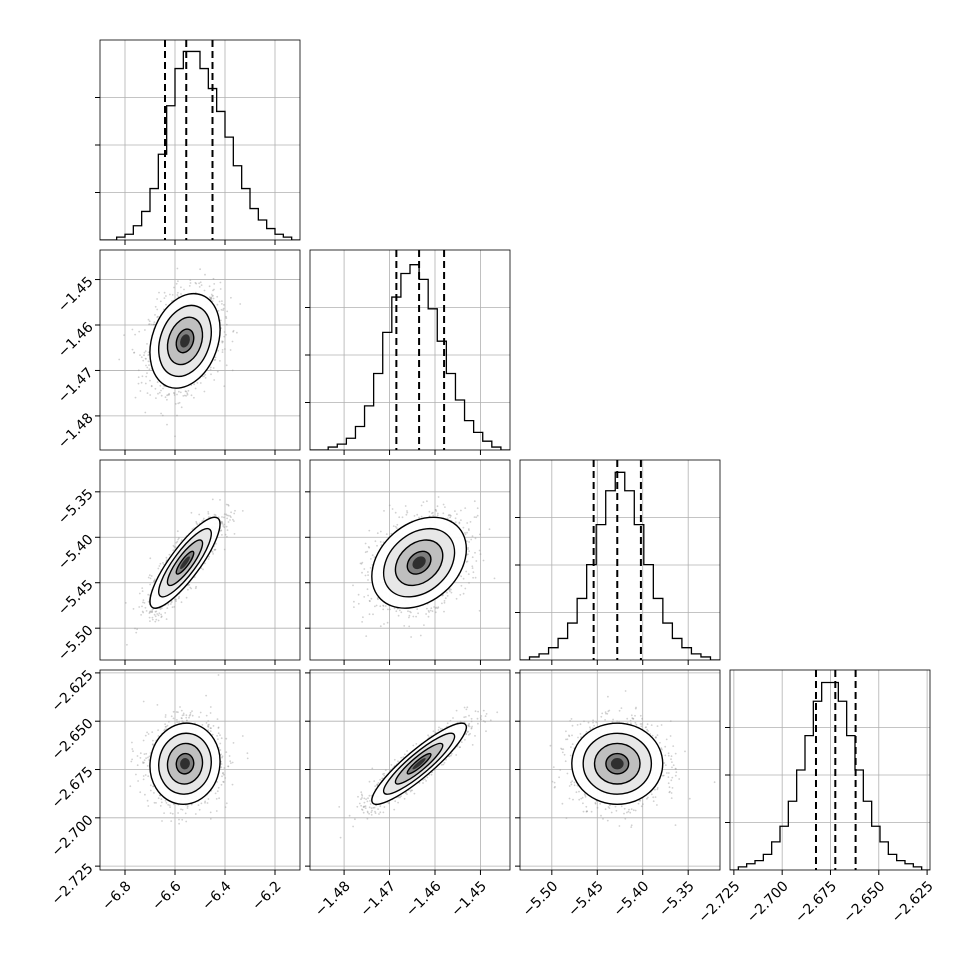 The image size is (970, 970). I want to click on hist-panel-0-frame, so click(200, 140).